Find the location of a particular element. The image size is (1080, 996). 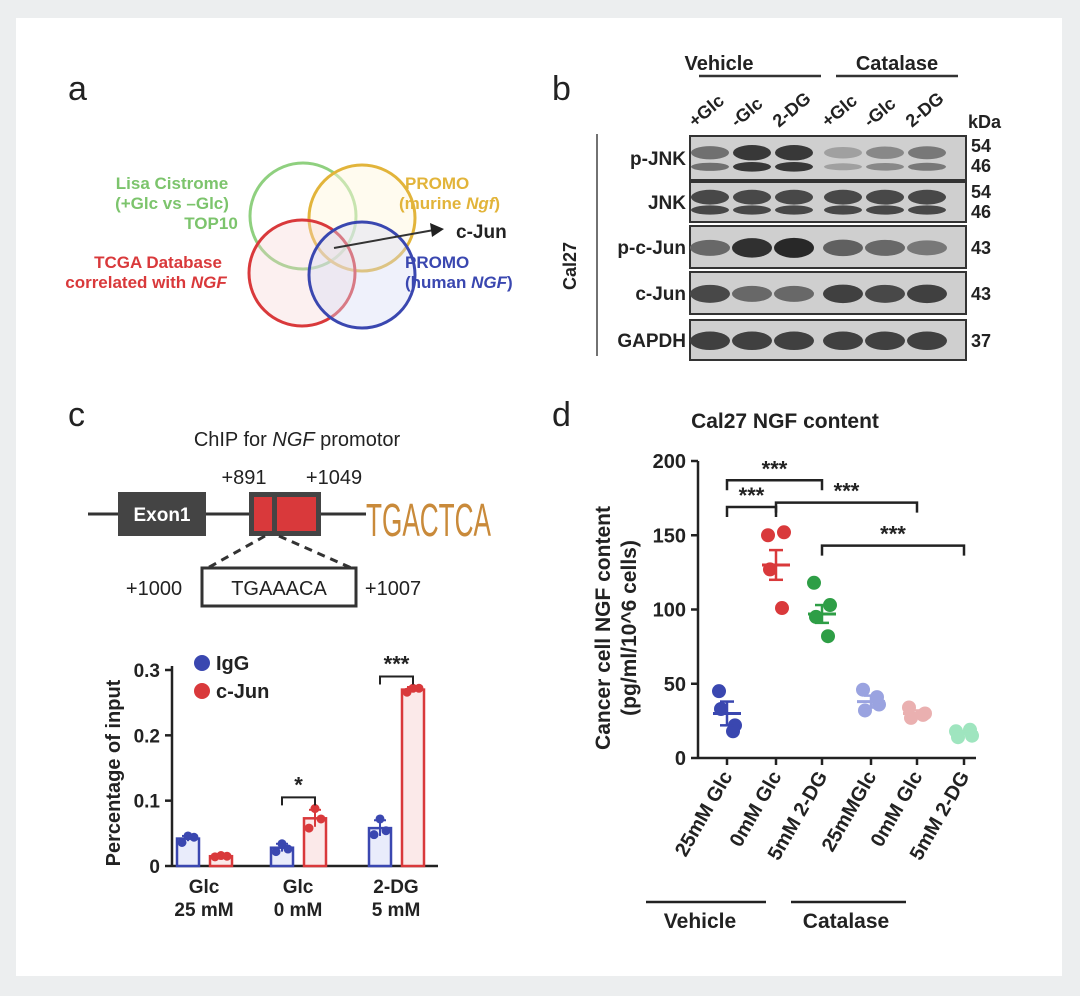

chartd-group-label: Vehicle is located at coordinates (700, 921).